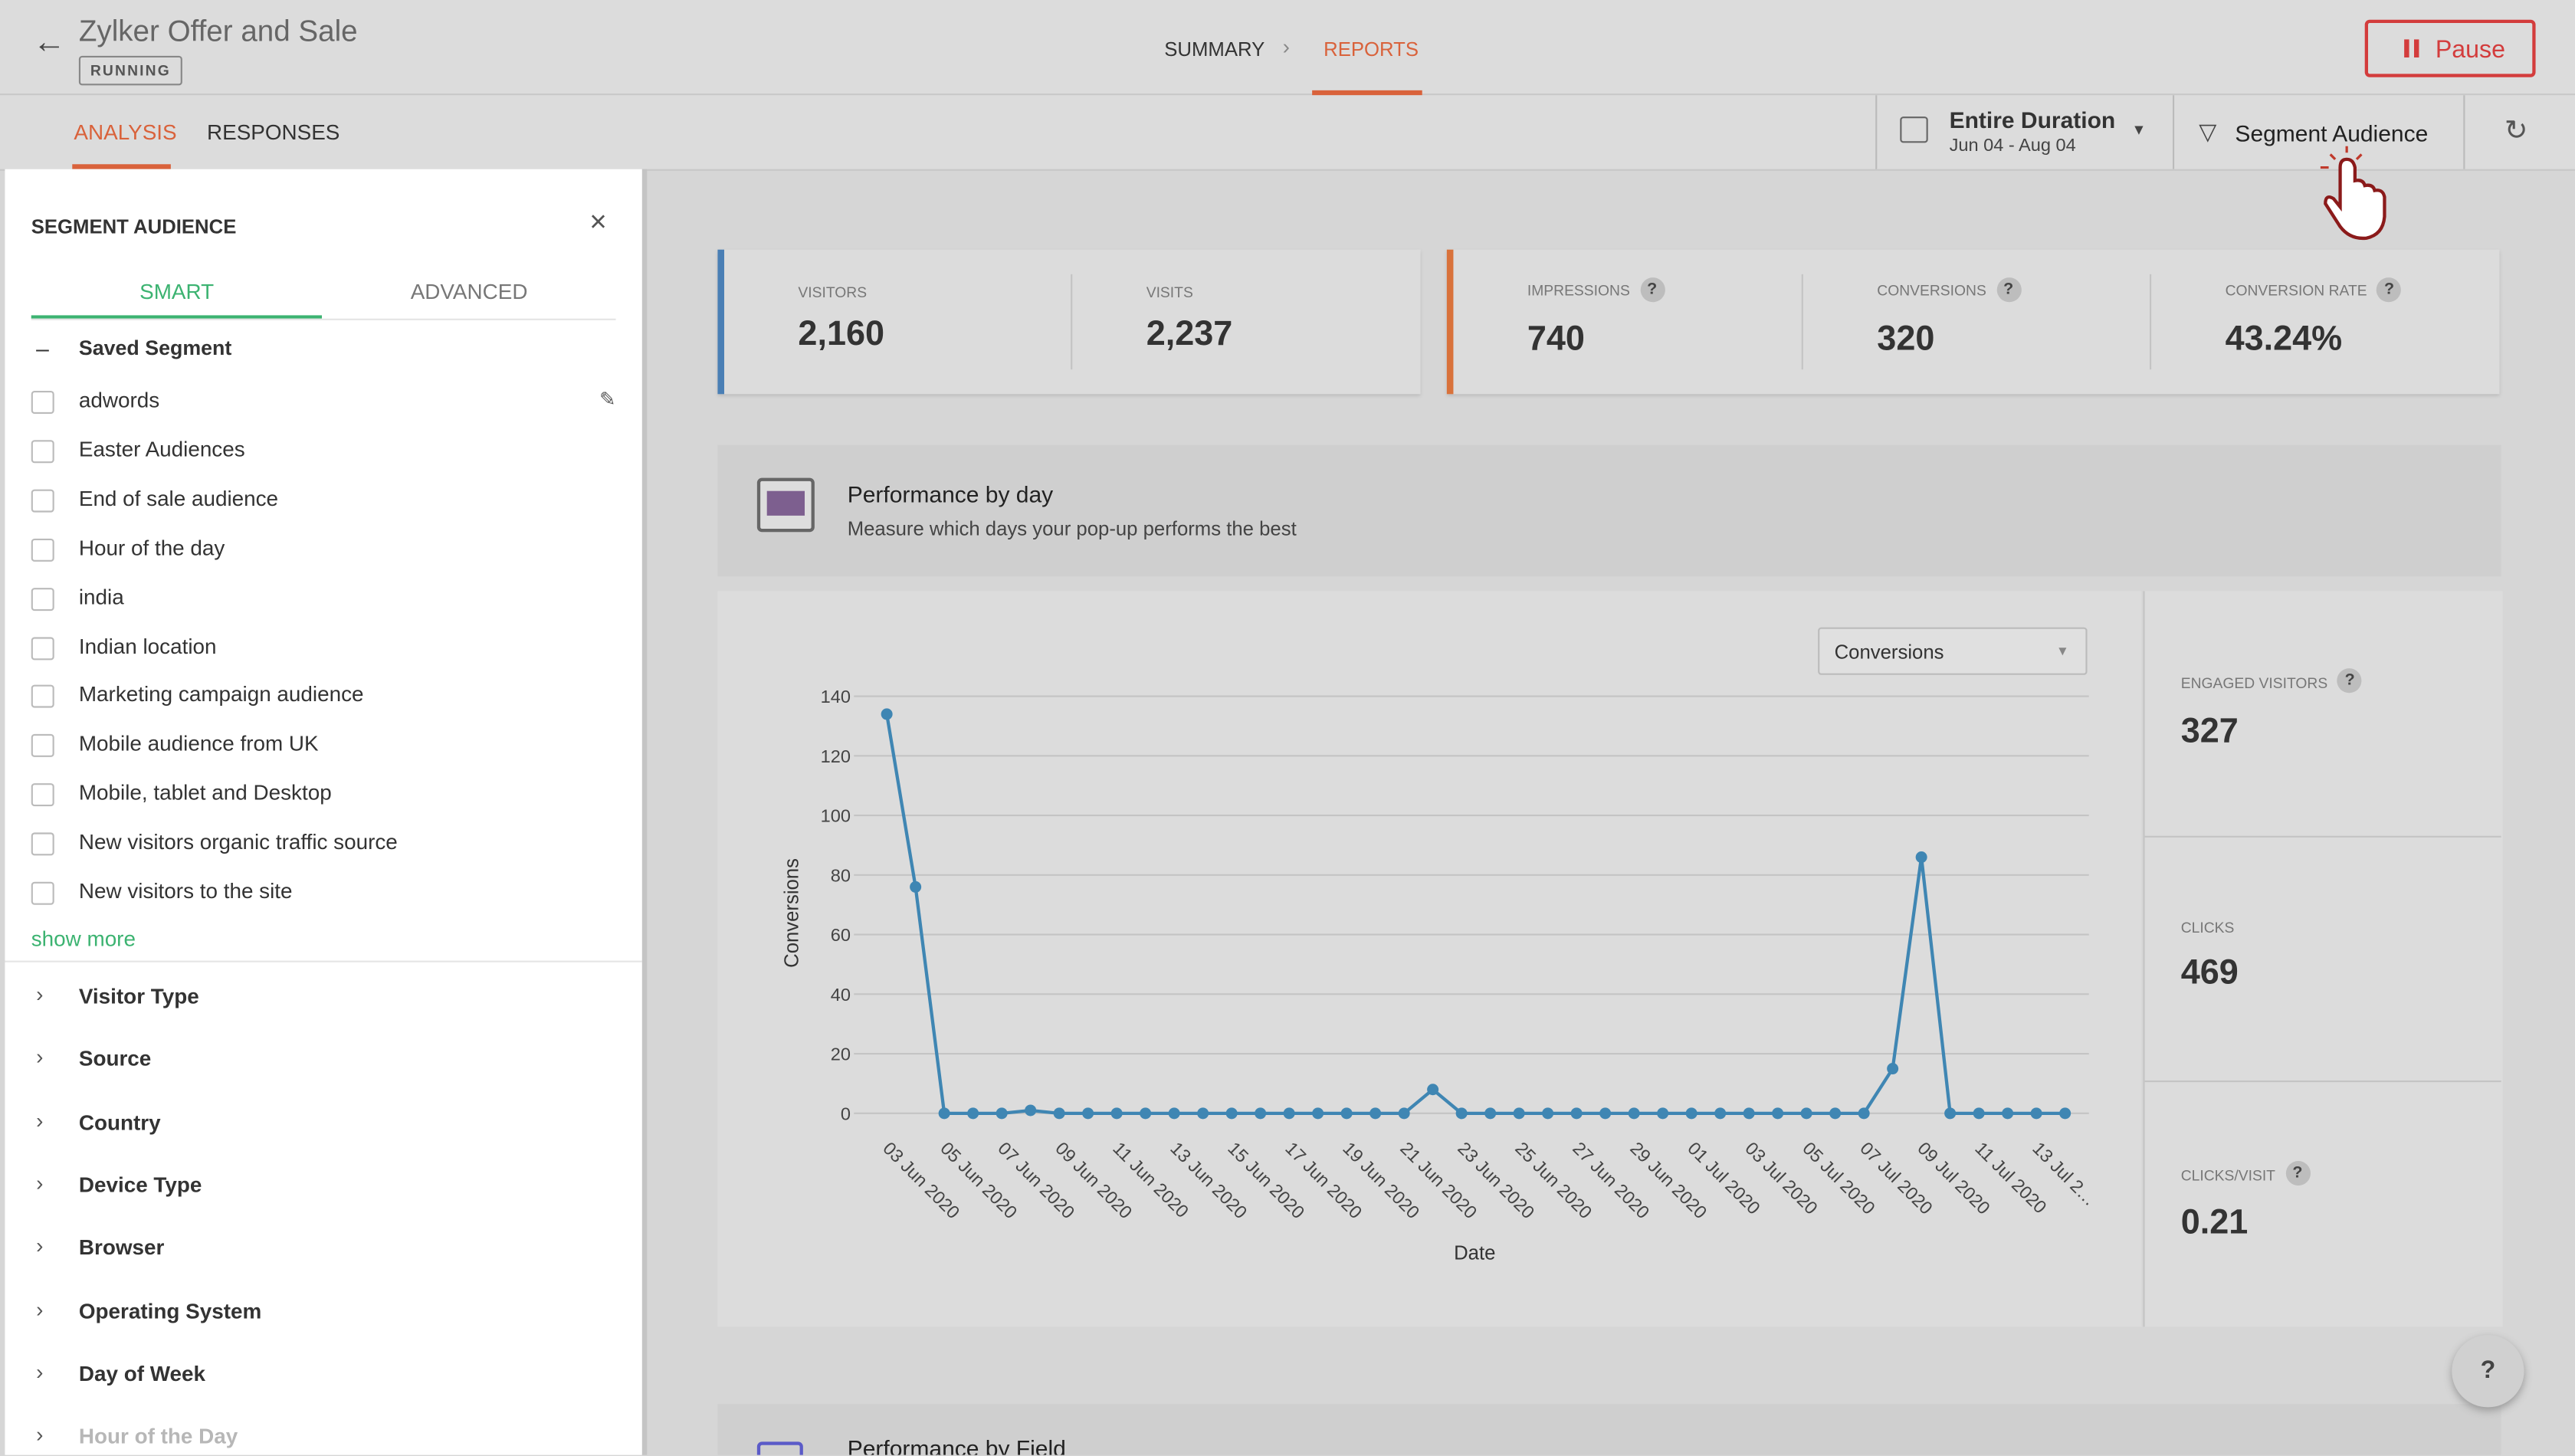  Describe the element at coordinates (1372, 49) in the screenshot. I see `breadcrumb: REPORTS` at that location.